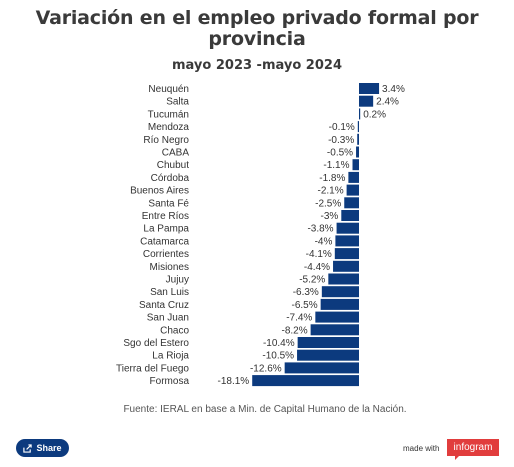  I want to click on category-label: San Luis, so click(169, 292).